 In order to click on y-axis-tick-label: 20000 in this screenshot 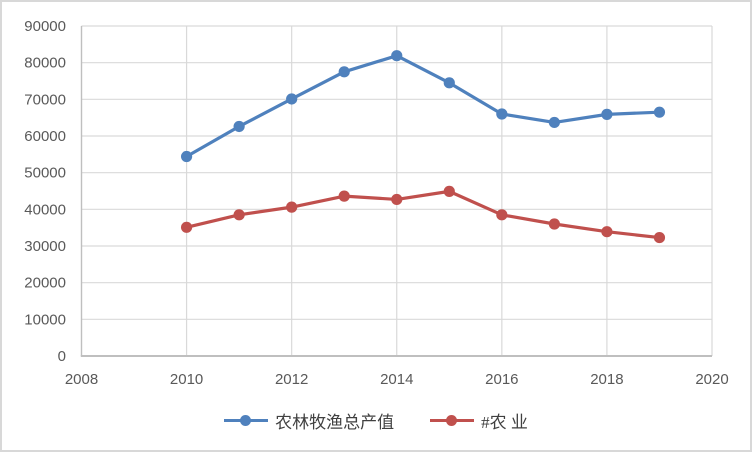, I will do `click(45, 283)`.